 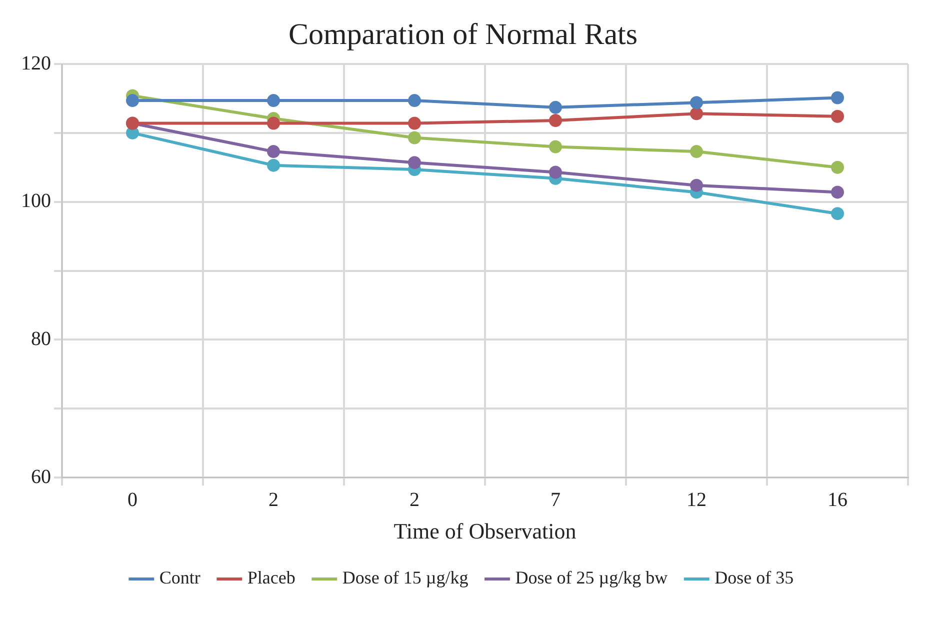 I want to click on legend-label: Dose of 25 µg/kg bw, so click(x=591, y=578).